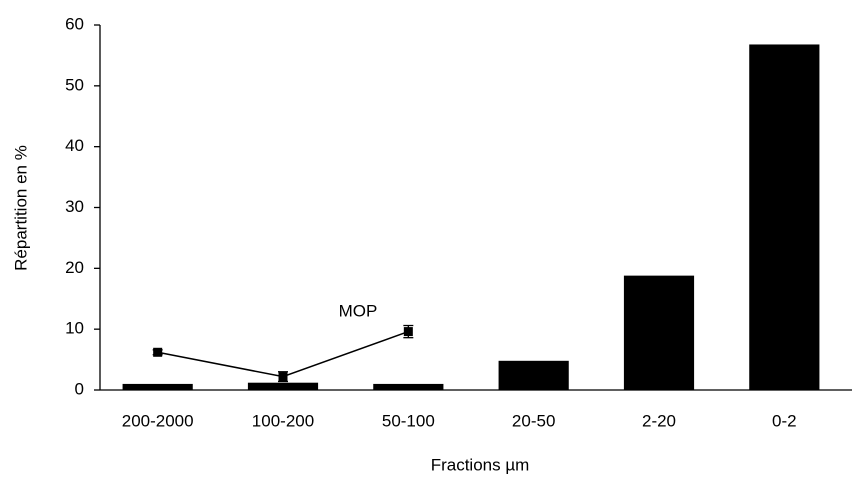 The image size is (853, 483). Describe the element at coordinates (74, 145) in the screenshot. I see `y-tick-label: 40` at that location.